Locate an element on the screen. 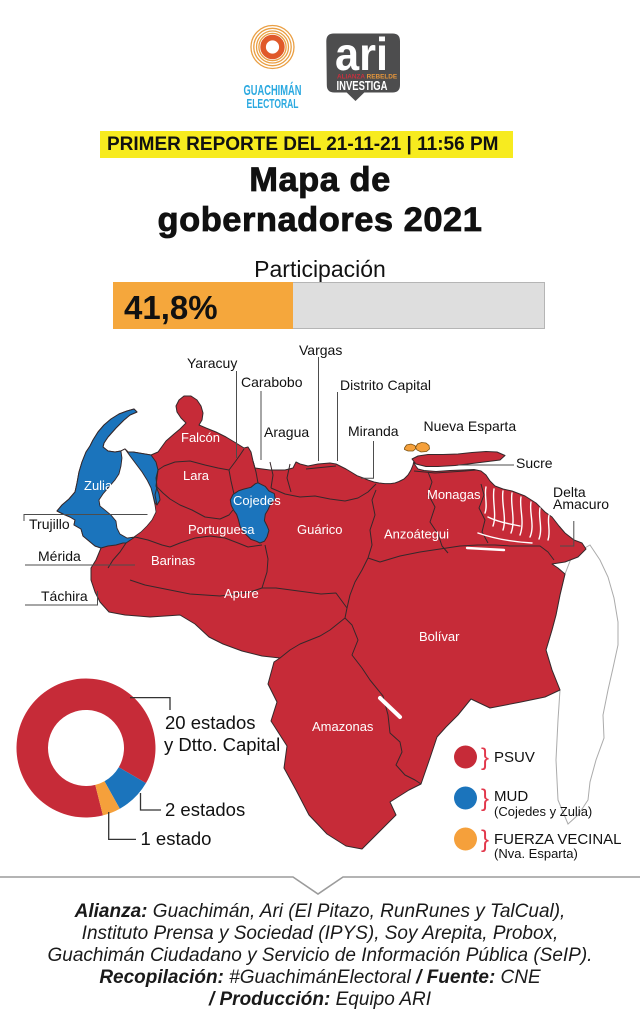 The height and width of the screenshot is (1035, 640). svg-text: Táchira is located at coordinates (64, 596).